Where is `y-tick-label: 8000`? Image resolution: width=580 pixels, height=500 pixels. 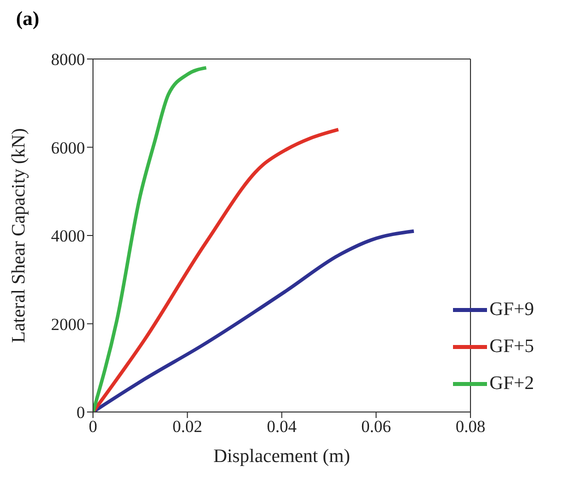
y-tick-label: 8000 is located at coordinates (68, 60).